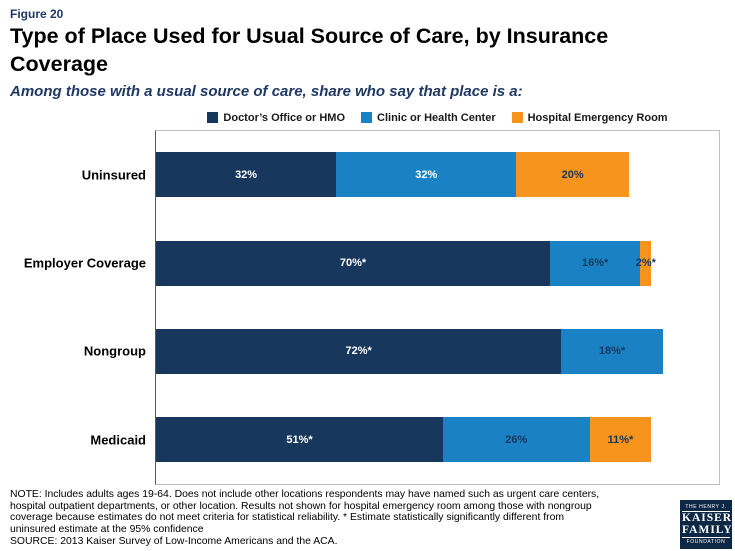 Image resolution: width=735 pixels, height=551 pixels. What do you see at coordinates (114, 351) in the screenshot?
I see `category-label: Nongroup` at bounding box center [114, 351].